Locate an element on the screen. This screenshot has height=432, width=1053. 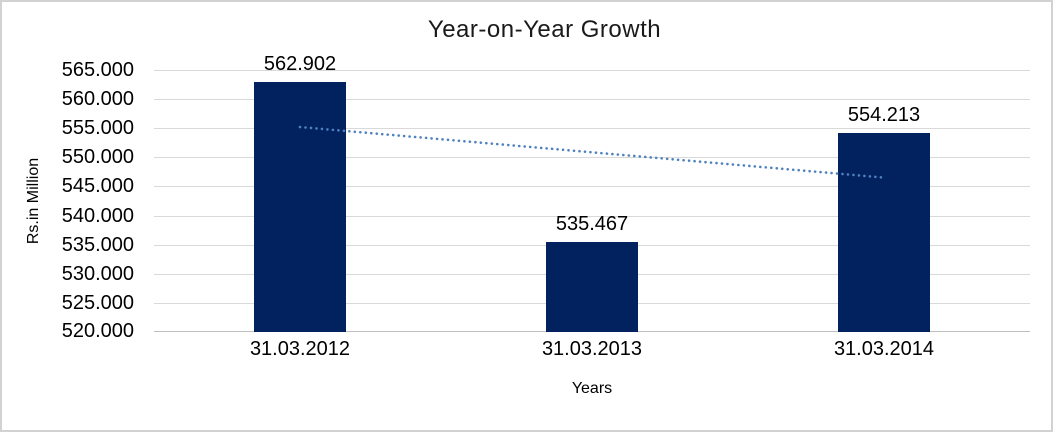
y-tick-label: 555.000 is located at coordinates (97, 128).